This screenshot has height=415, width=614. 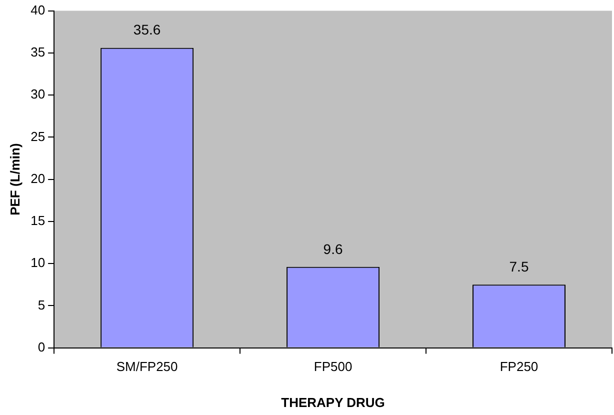 I want to click on y-tick-label: 5, so click(x=42, y=304).